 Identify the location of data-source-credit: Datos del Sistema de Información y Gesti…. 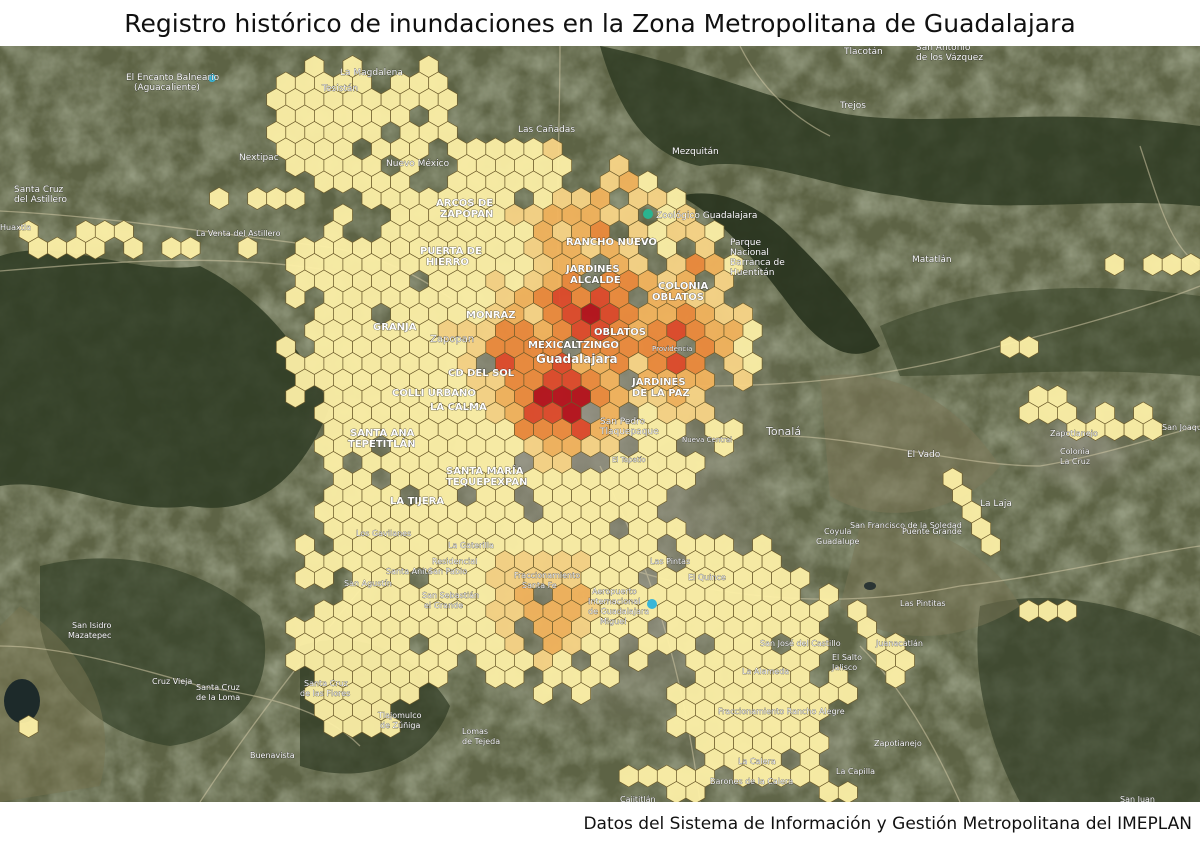
(887, 824).